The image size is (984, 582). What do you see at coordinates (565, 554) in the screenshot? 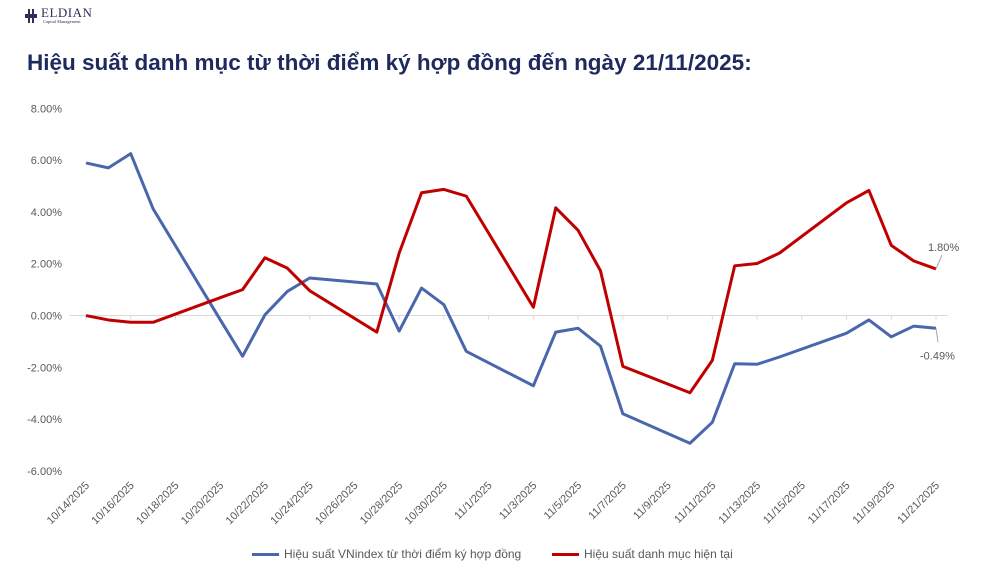
I see `legend-swatch-red` at bounding box center [565, 554].